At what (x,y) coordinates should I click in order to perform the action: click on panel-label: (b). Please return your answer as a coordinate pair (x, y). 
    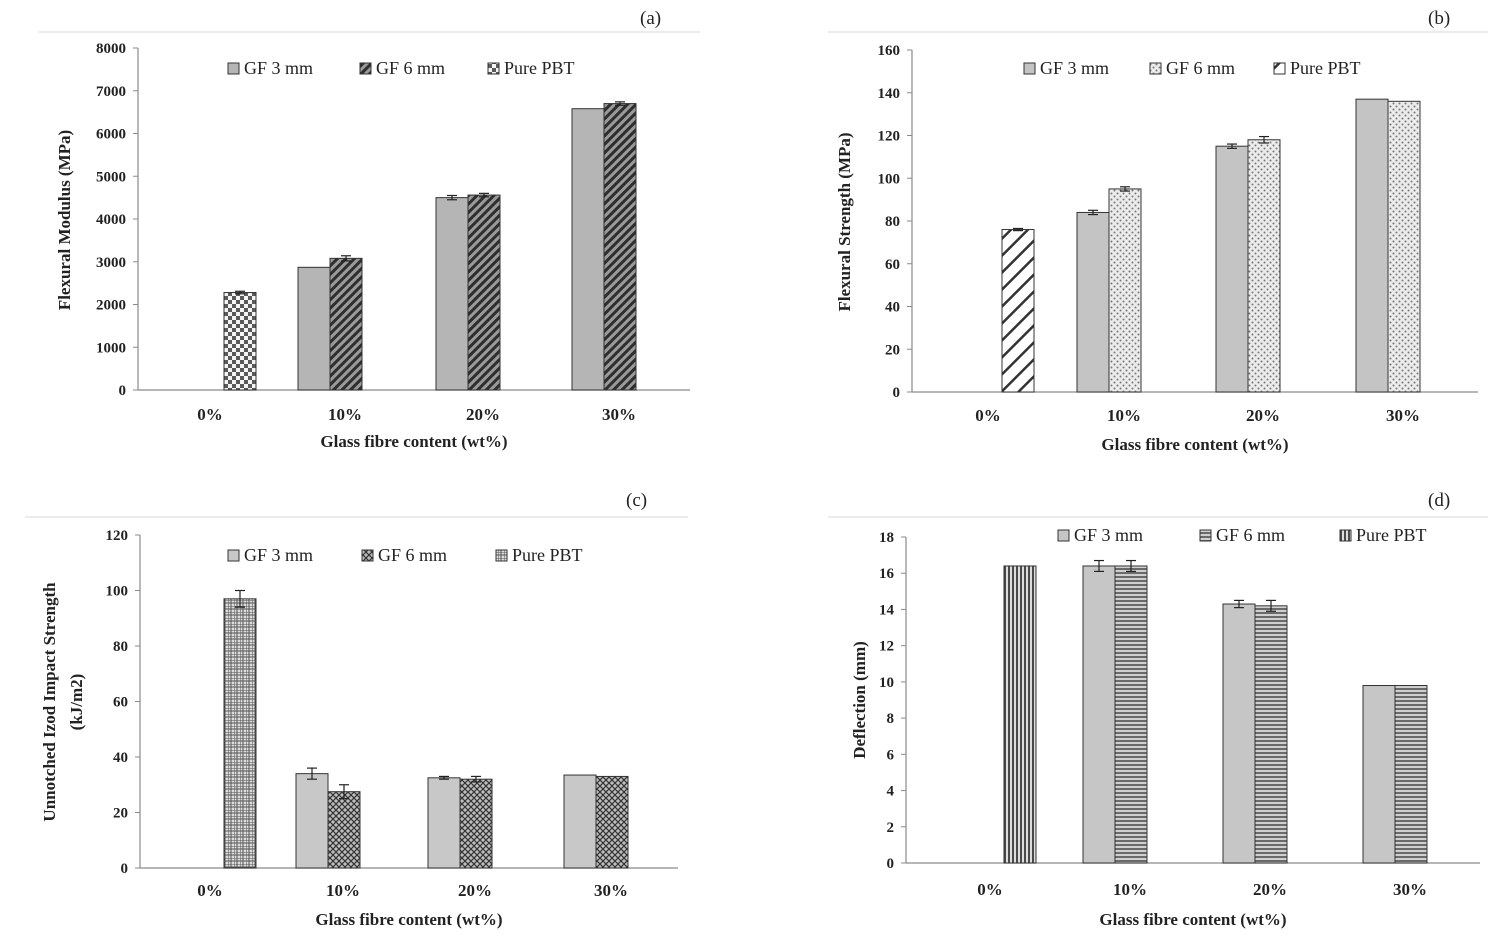
    Looking at the image, I should click on (1439, 18).